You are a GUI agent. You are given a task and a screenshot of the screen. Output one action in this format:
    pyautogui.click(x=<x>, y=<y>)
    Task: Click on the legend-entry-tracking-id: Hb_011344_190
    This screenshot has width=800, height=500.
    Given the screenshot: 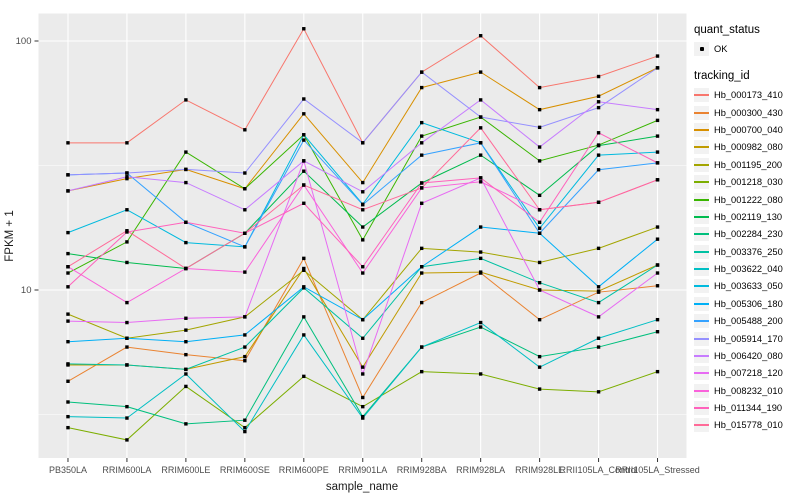 What is the action you would take?
    pyautogui.click(x=746, y=408)
    